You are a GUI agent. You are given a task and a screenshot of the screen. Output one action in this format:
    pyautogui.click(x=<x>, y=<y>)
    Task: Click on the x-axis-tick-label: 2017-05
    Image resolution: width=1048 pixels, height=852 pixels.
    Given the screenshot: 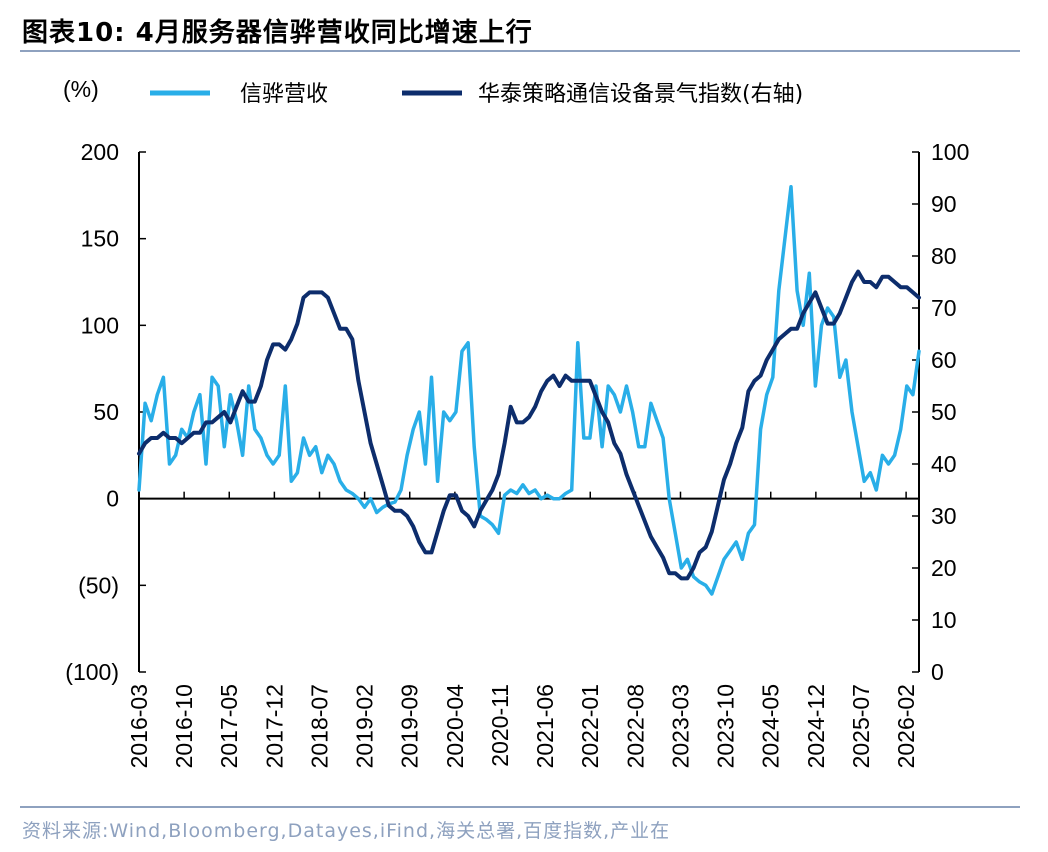 What is the action you would take?
    pyautogui.click(x=229, y=726)
    